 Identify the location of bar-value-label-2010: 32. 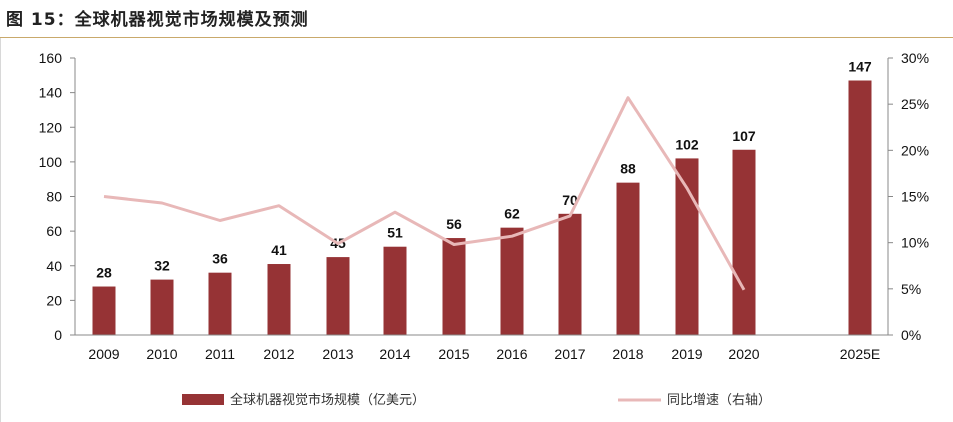
(162, 266).